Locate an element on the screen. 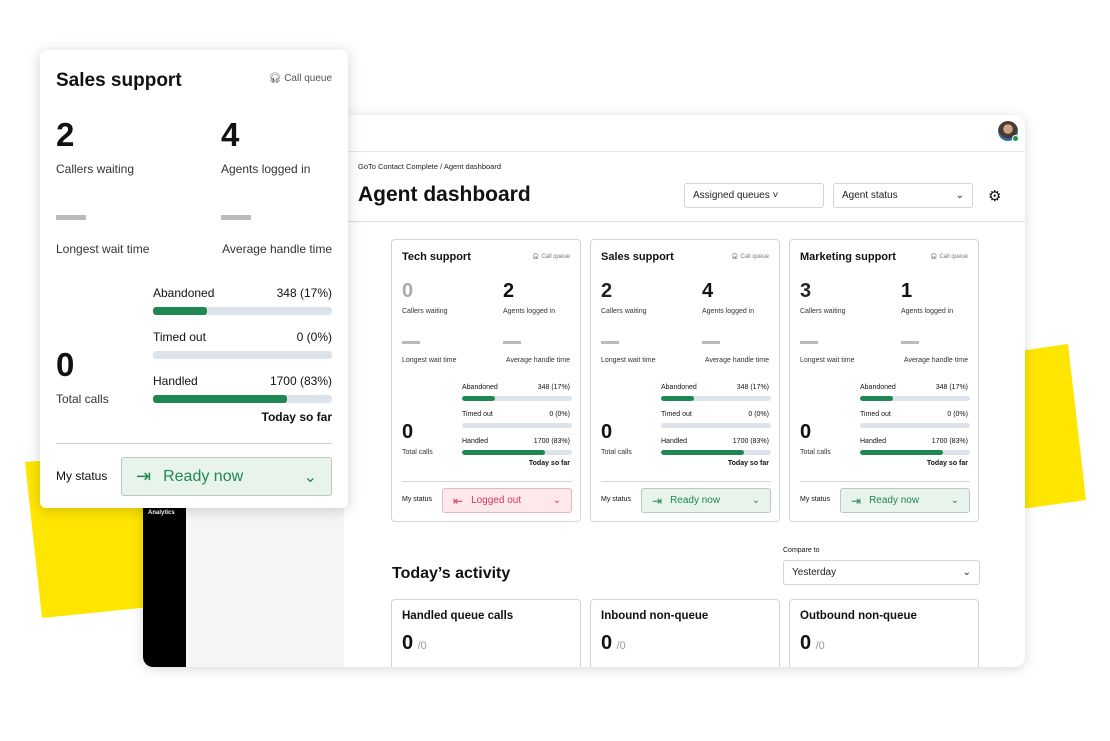 This screenshot has height=741, width=1110. status-dropdown: ⇤ Logged out ⌄ is located at coordinates (507, 500).